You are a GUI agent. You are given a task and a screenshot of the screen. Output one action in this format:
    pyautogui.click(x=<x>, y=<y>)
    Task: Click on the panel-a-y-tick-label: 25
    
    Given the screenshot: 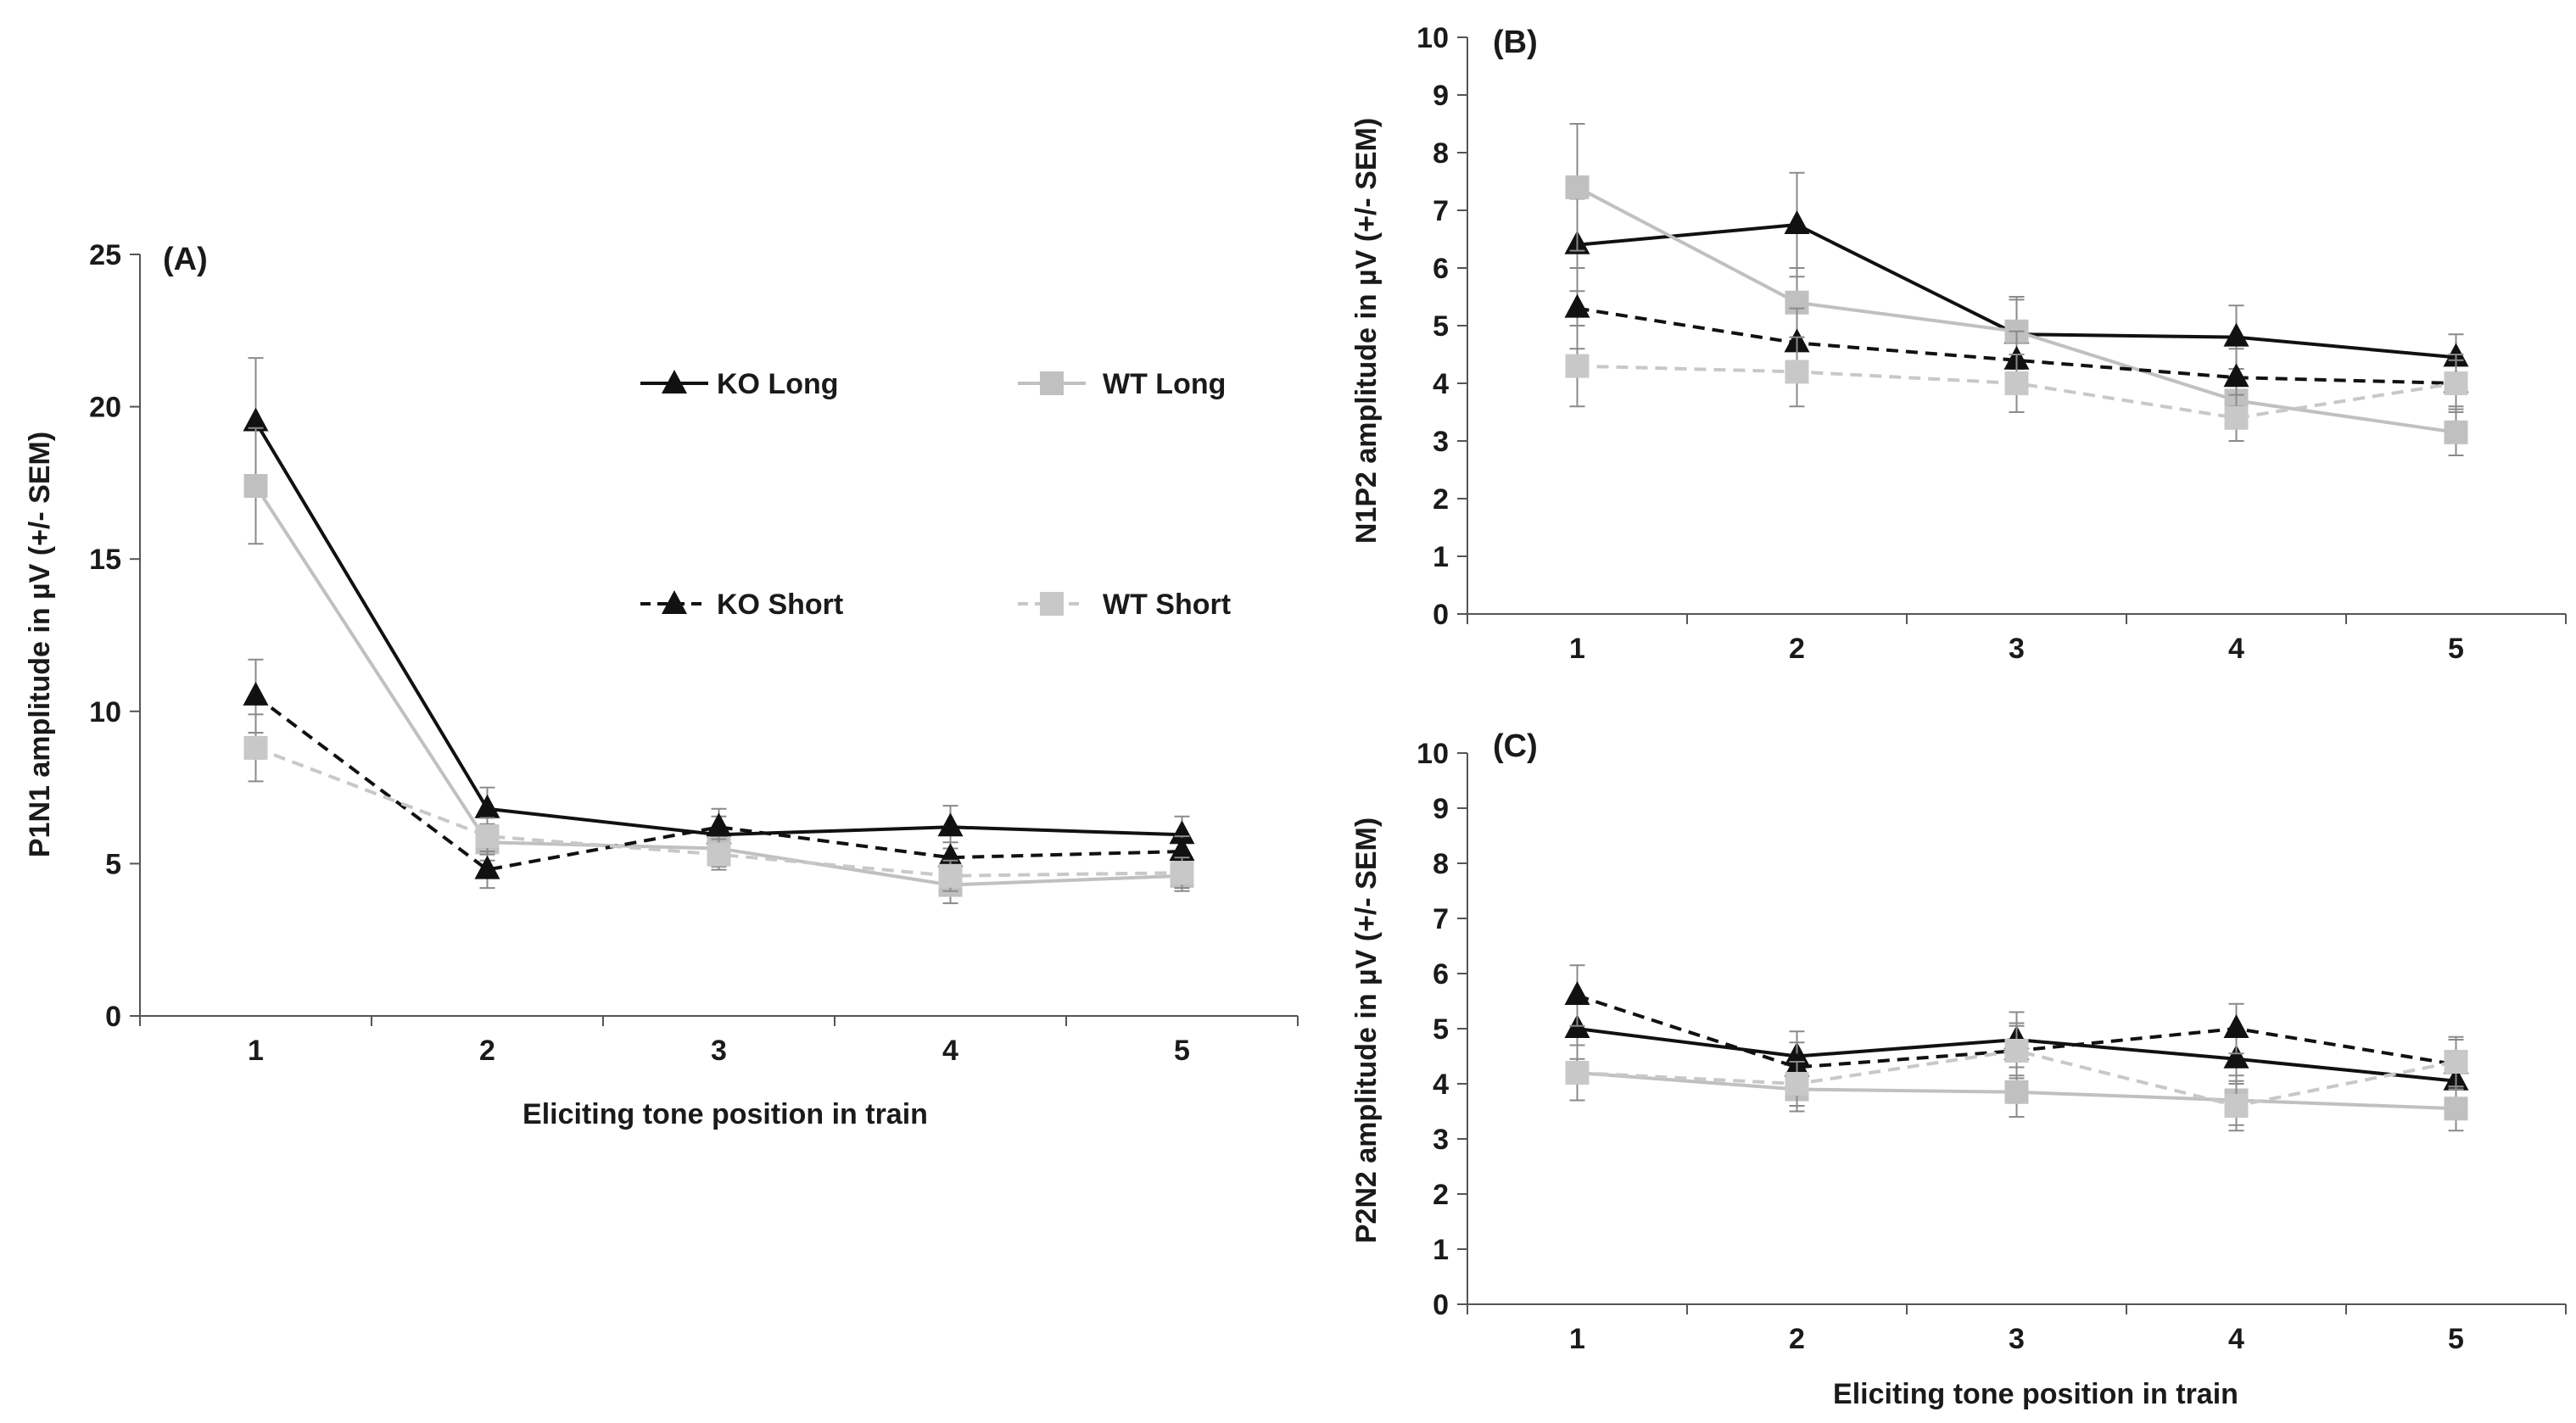 What is the action you would take?
    pyautogui.click(x=105, y=255)
    